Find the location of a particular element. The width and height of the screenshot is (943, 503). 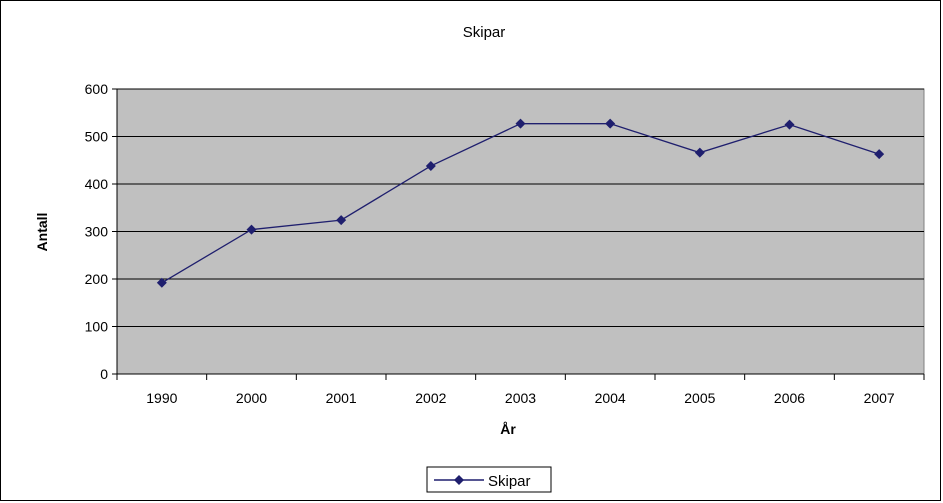

x-axis-ticks: 1990 2000 2001 2002 2003 2004 2005 2006 2007 is located at coordinates (520, 390).